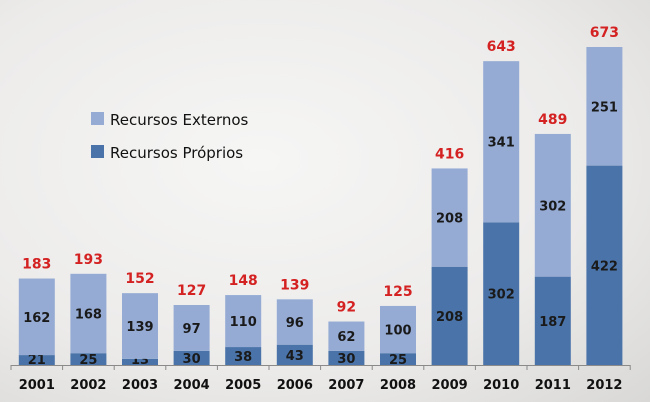 This screenshot has width=650, height=402. I want to click on total-label: 416, so click(449, 154).